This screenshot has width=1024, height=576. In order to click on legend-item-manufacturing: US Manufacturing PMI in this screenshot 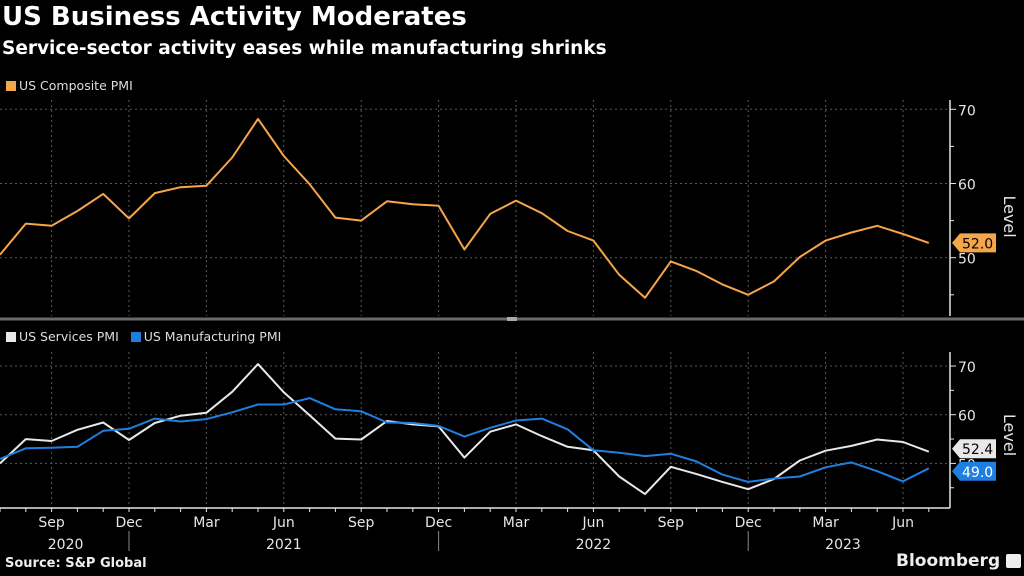, I will do `click(206, 336)`.